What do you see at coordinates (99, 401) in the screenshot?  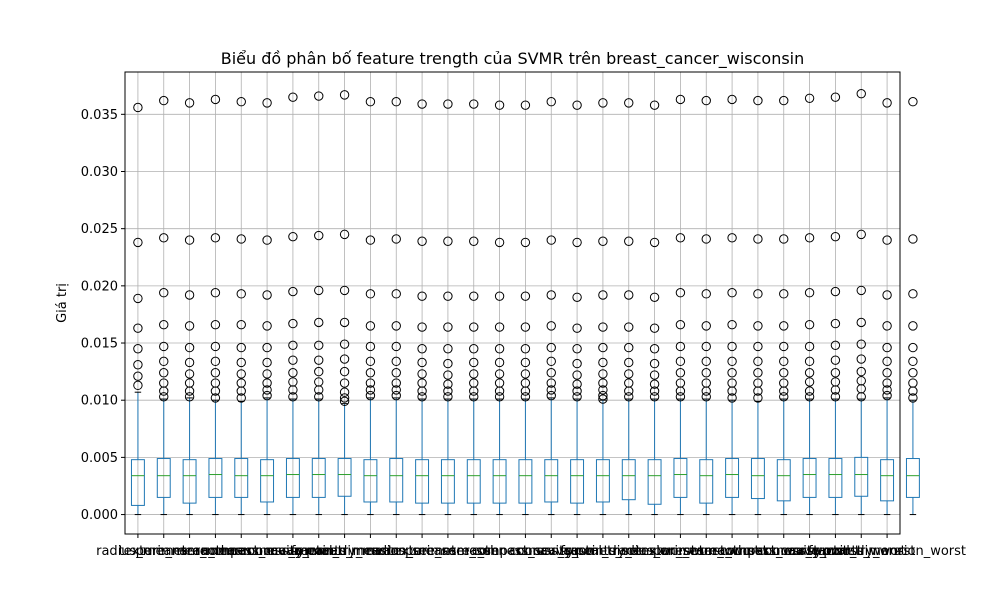 I see `y-tick-label: 0.010` at bounding box center [99, 401].